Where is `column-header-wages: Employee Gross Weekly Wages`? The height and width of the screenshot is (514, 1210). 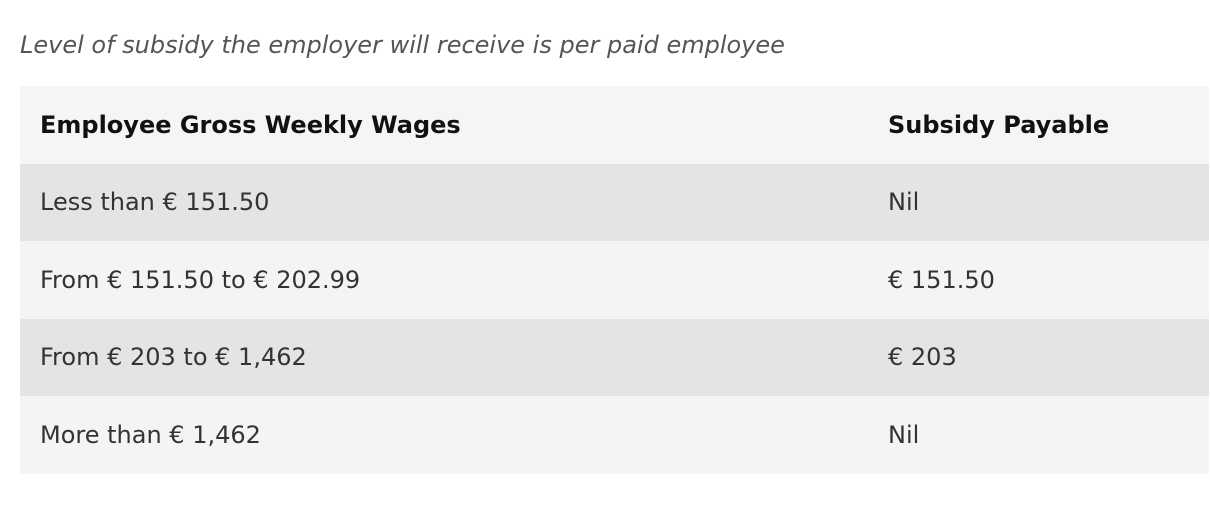
column-header-wages: Employee Gross Weekly Wages is located at coordinates (250, 124).